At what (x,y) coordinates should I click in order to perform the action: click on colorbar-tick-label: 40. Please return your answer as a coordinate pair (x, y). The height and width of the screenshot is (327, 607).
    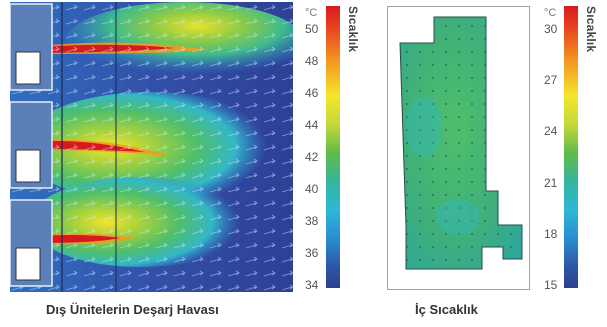
    Looking at the image, I should click on (312, 189).